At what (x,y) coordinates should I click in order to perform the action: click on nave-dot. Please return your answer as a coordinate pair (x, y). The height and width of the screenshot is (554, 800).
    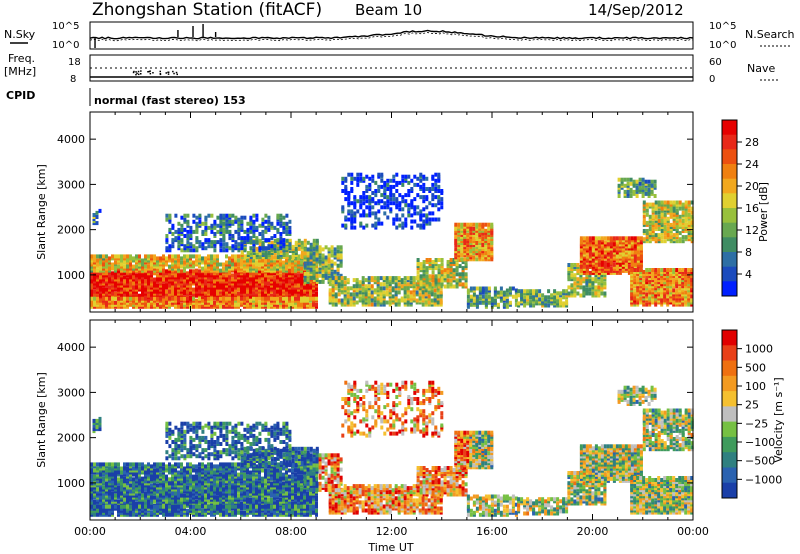
    Looking at the image, I should click on (139, 74).